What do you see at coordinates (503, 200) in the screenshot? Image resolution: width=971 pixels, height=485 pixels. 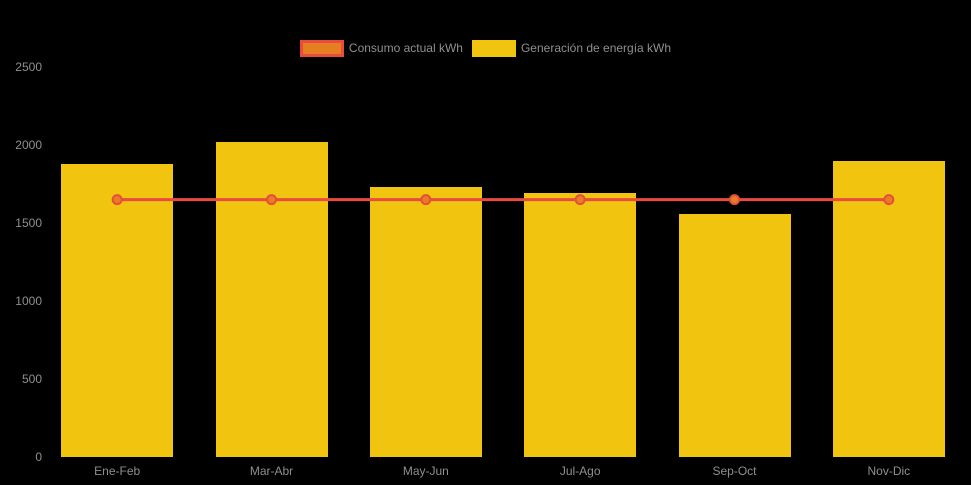 I see `line-series-layer` at bounding box center [503, 200].